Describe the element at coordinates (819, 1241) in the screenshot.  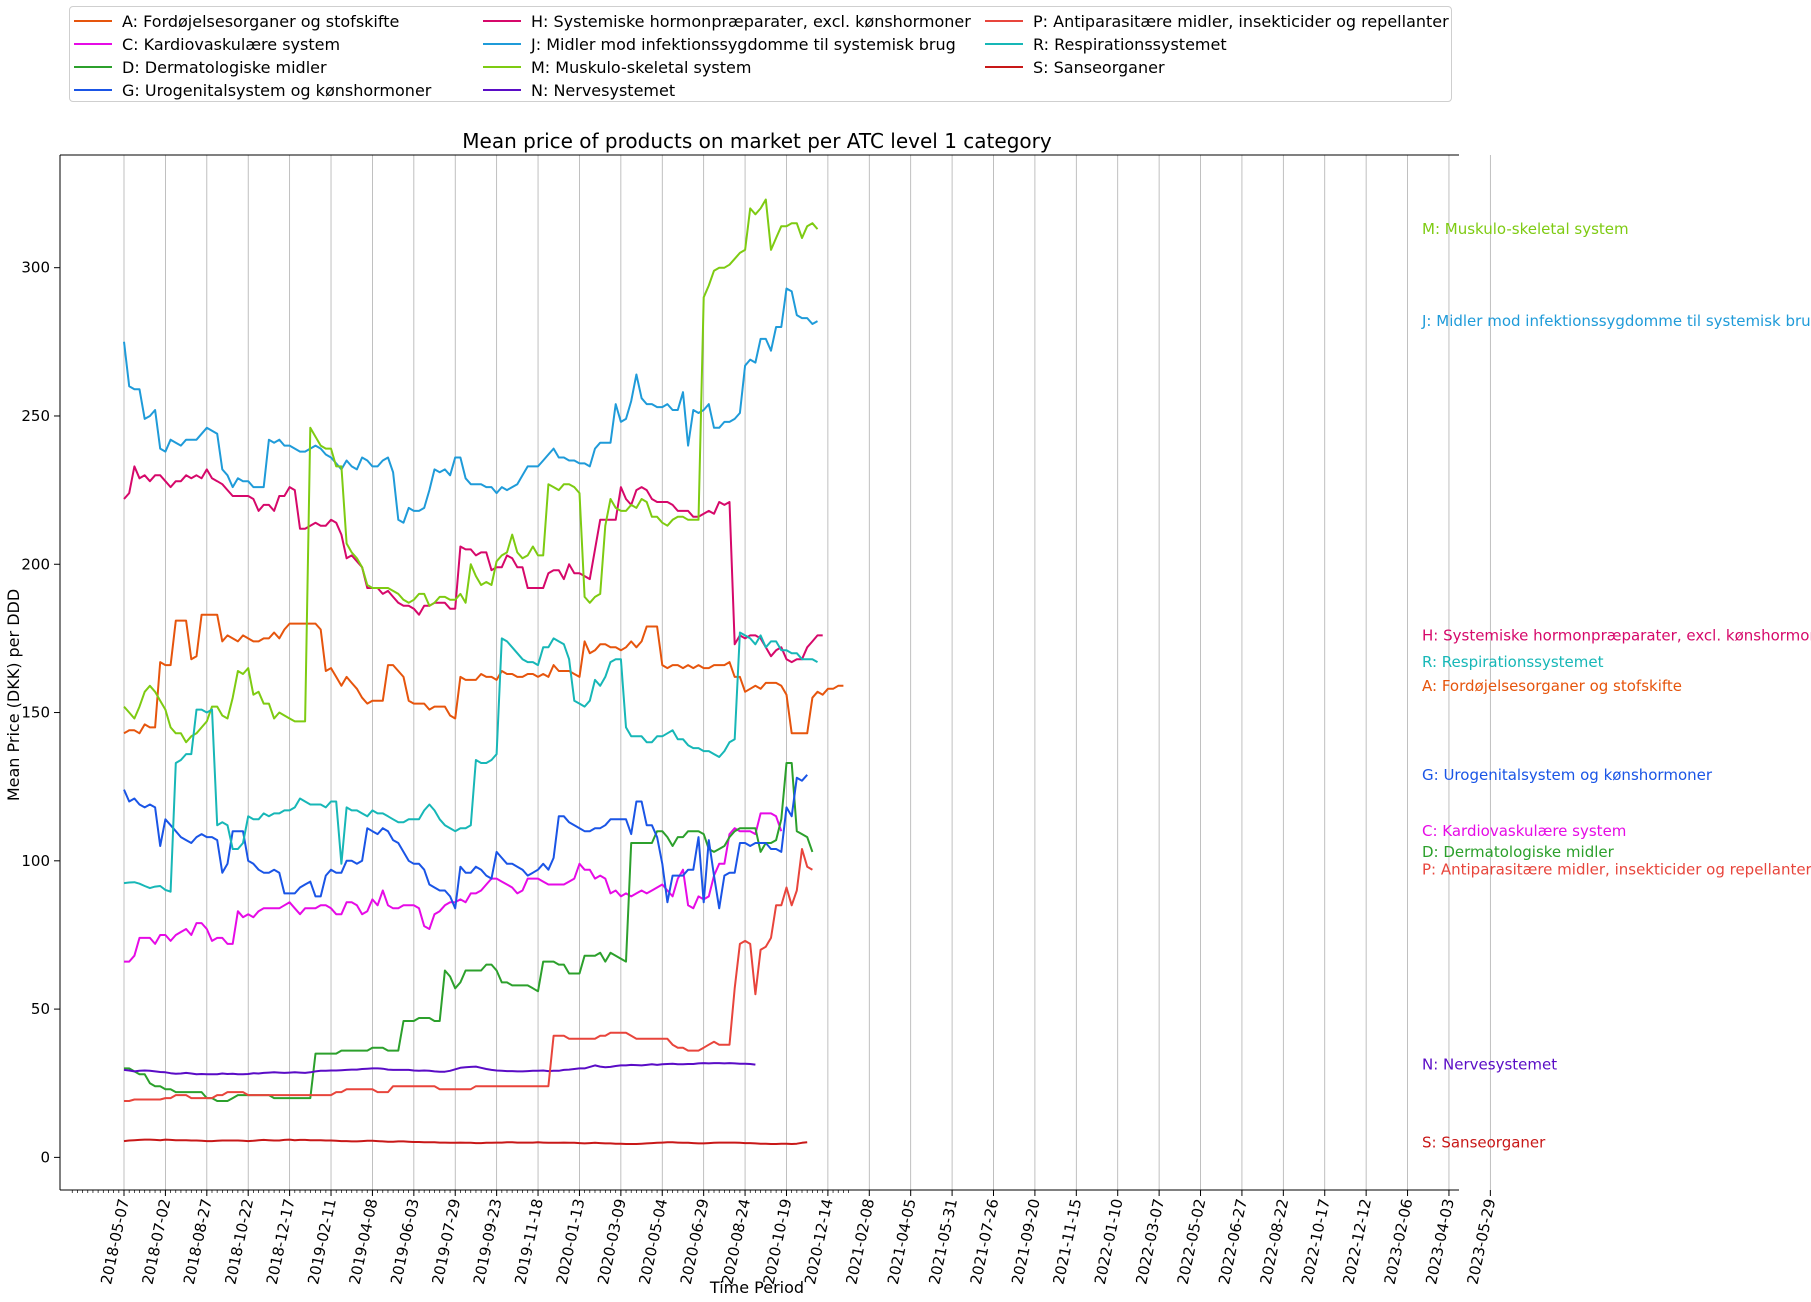
I see `x-tick-label: 2020-12-14` at that location.